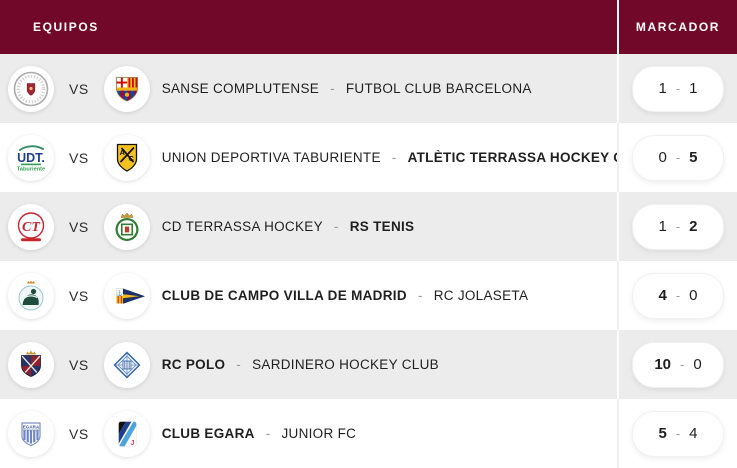 The image size is (737, 468). I want to click on home-team-name: SANSE COMPLUTENSE, so click(240, 88).